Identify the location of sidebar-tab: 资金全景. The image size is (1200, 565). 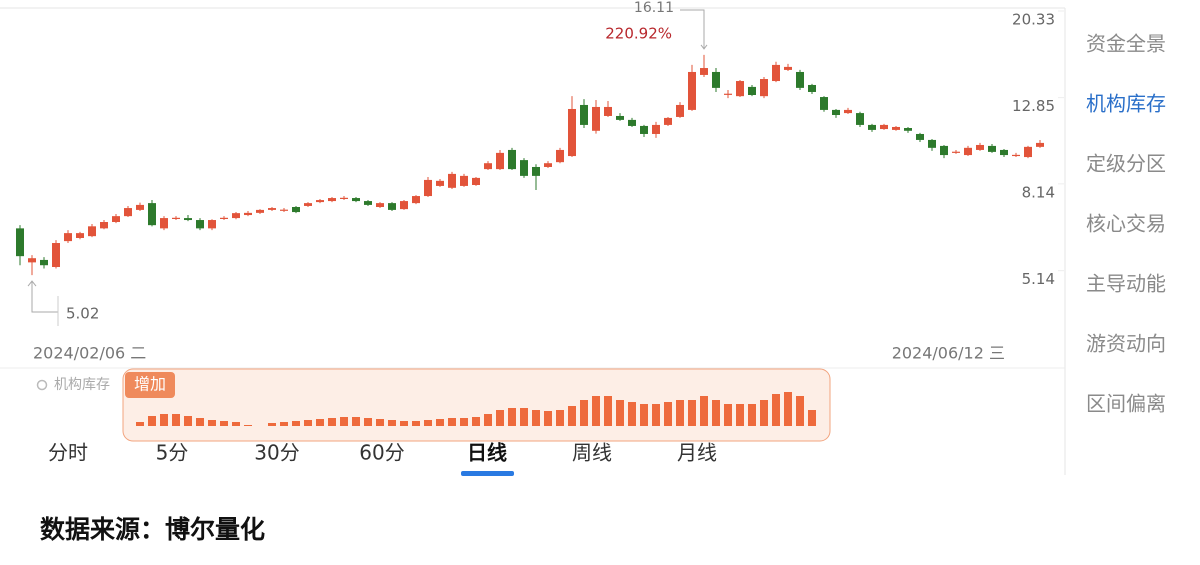
(1126, 44).